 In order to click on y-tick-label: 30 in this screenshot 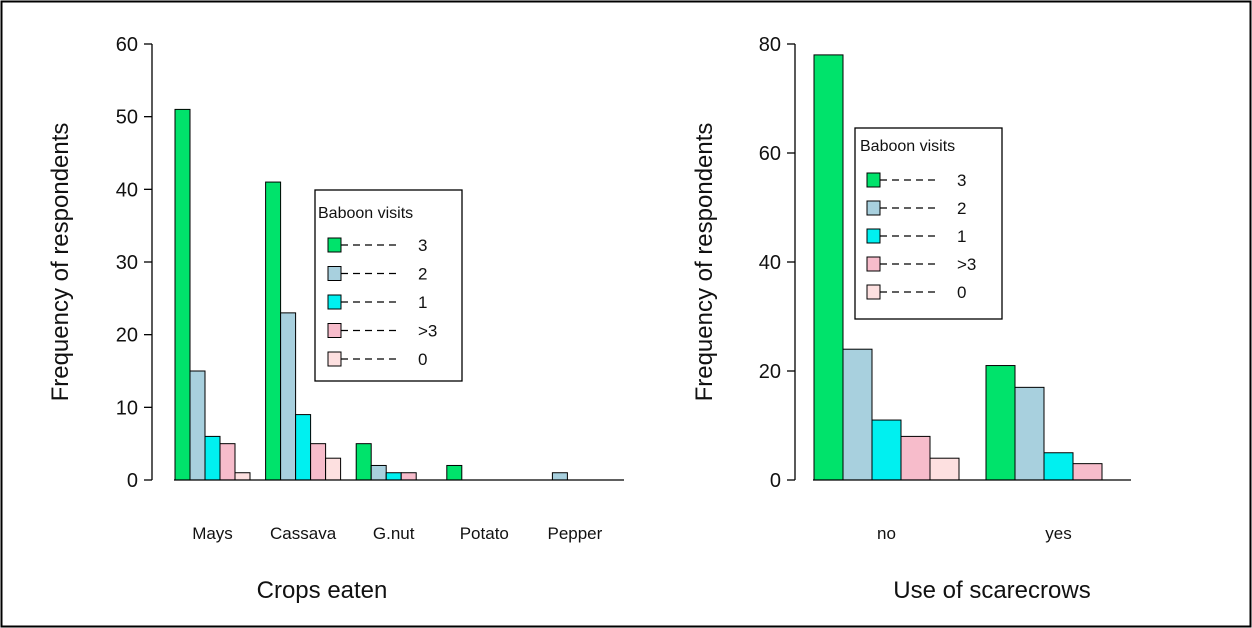, I will do `click(127, 263)`.